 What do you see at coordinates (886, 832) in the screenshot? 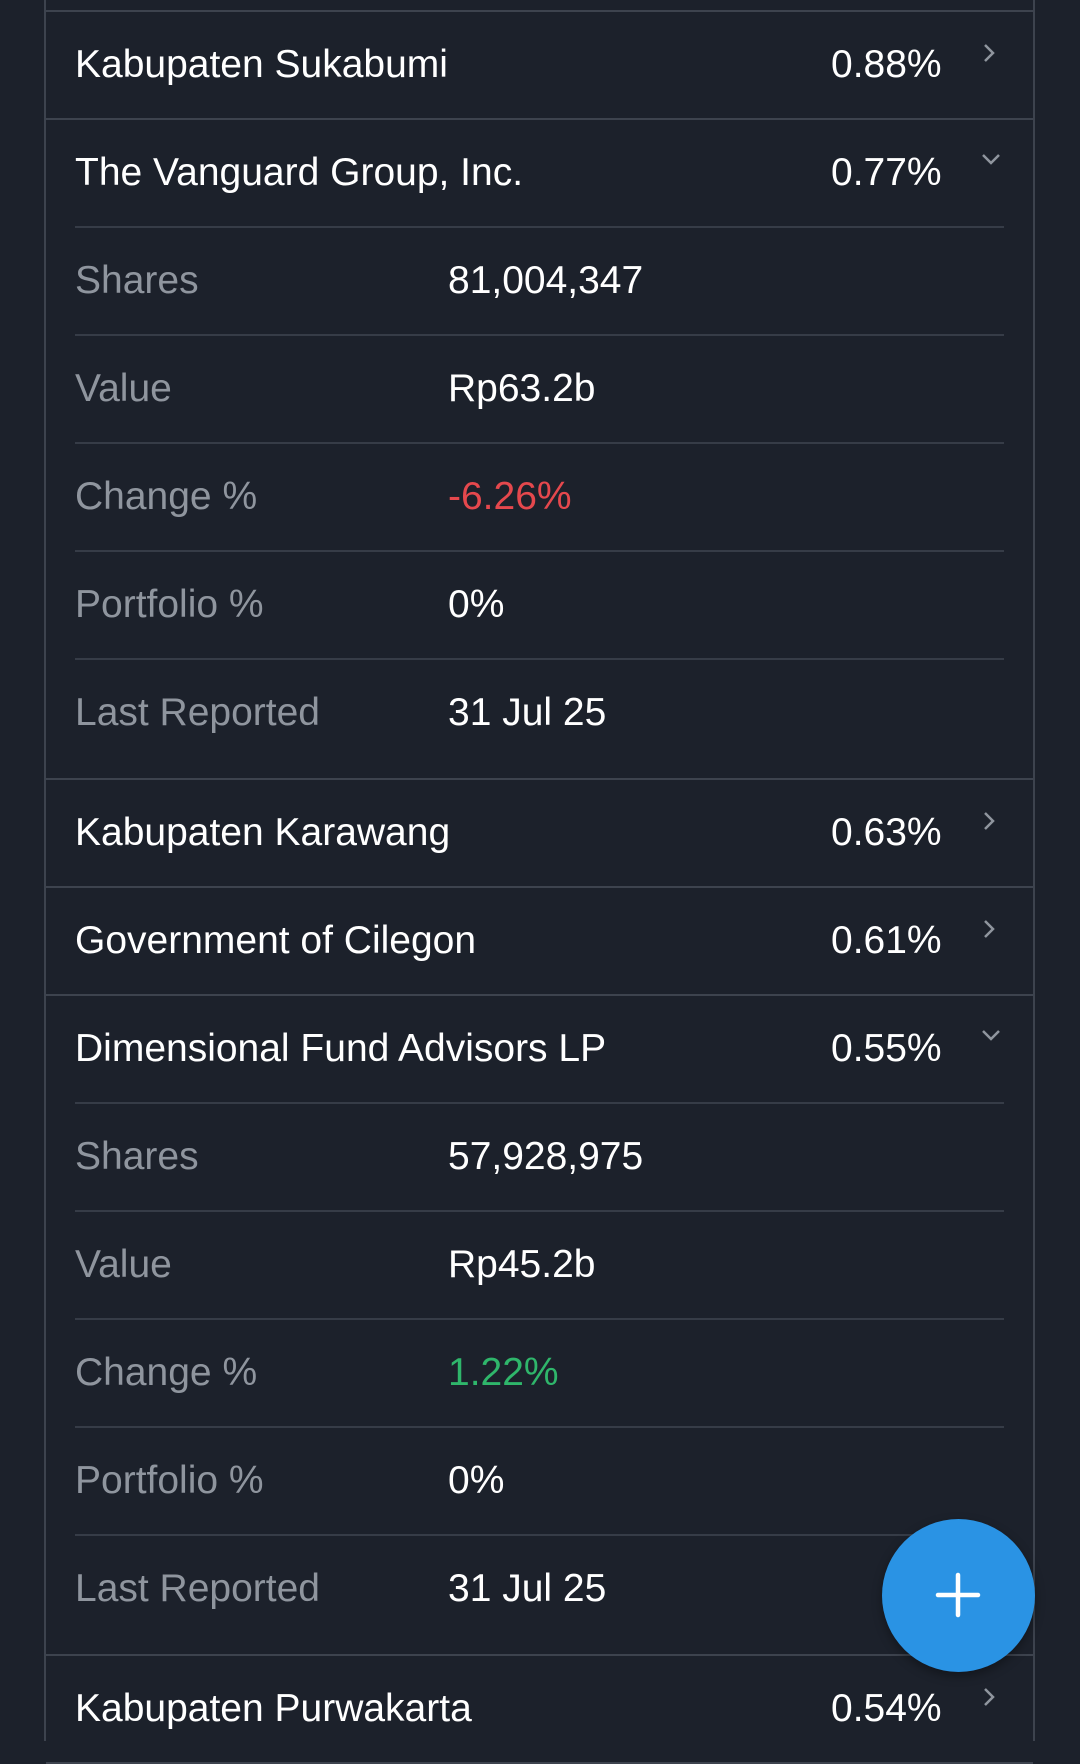
I see `holder-percent: 0.63%` at bounding box center [886, 832].